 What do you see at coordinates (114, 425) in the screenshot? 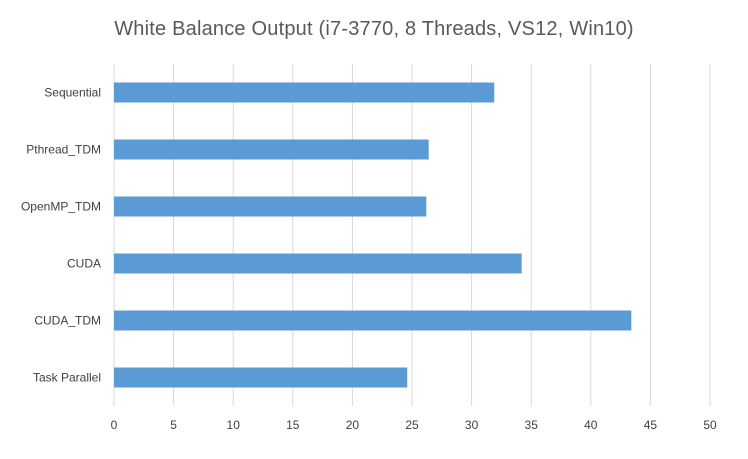
I see `x-tick-label: 0` at bounding box center [114, 425].